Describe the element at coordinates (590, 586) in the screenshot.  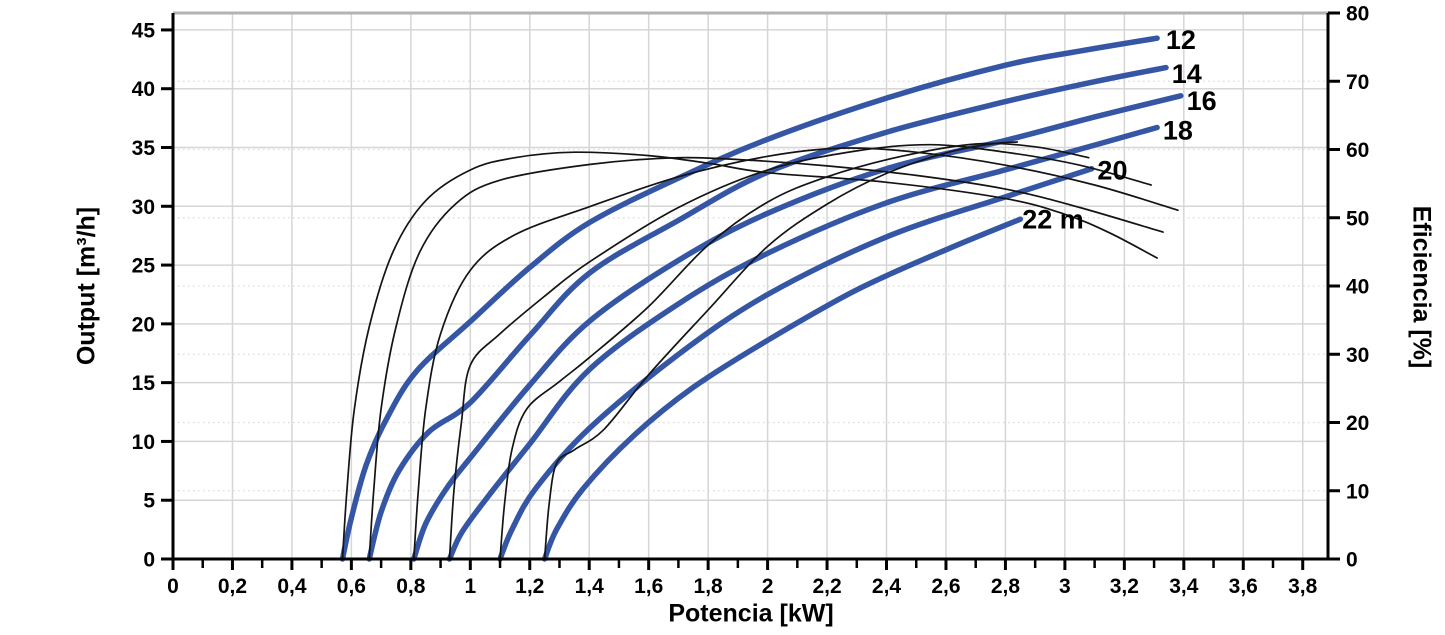
I see `x-tick-label: 1,4` at that location.